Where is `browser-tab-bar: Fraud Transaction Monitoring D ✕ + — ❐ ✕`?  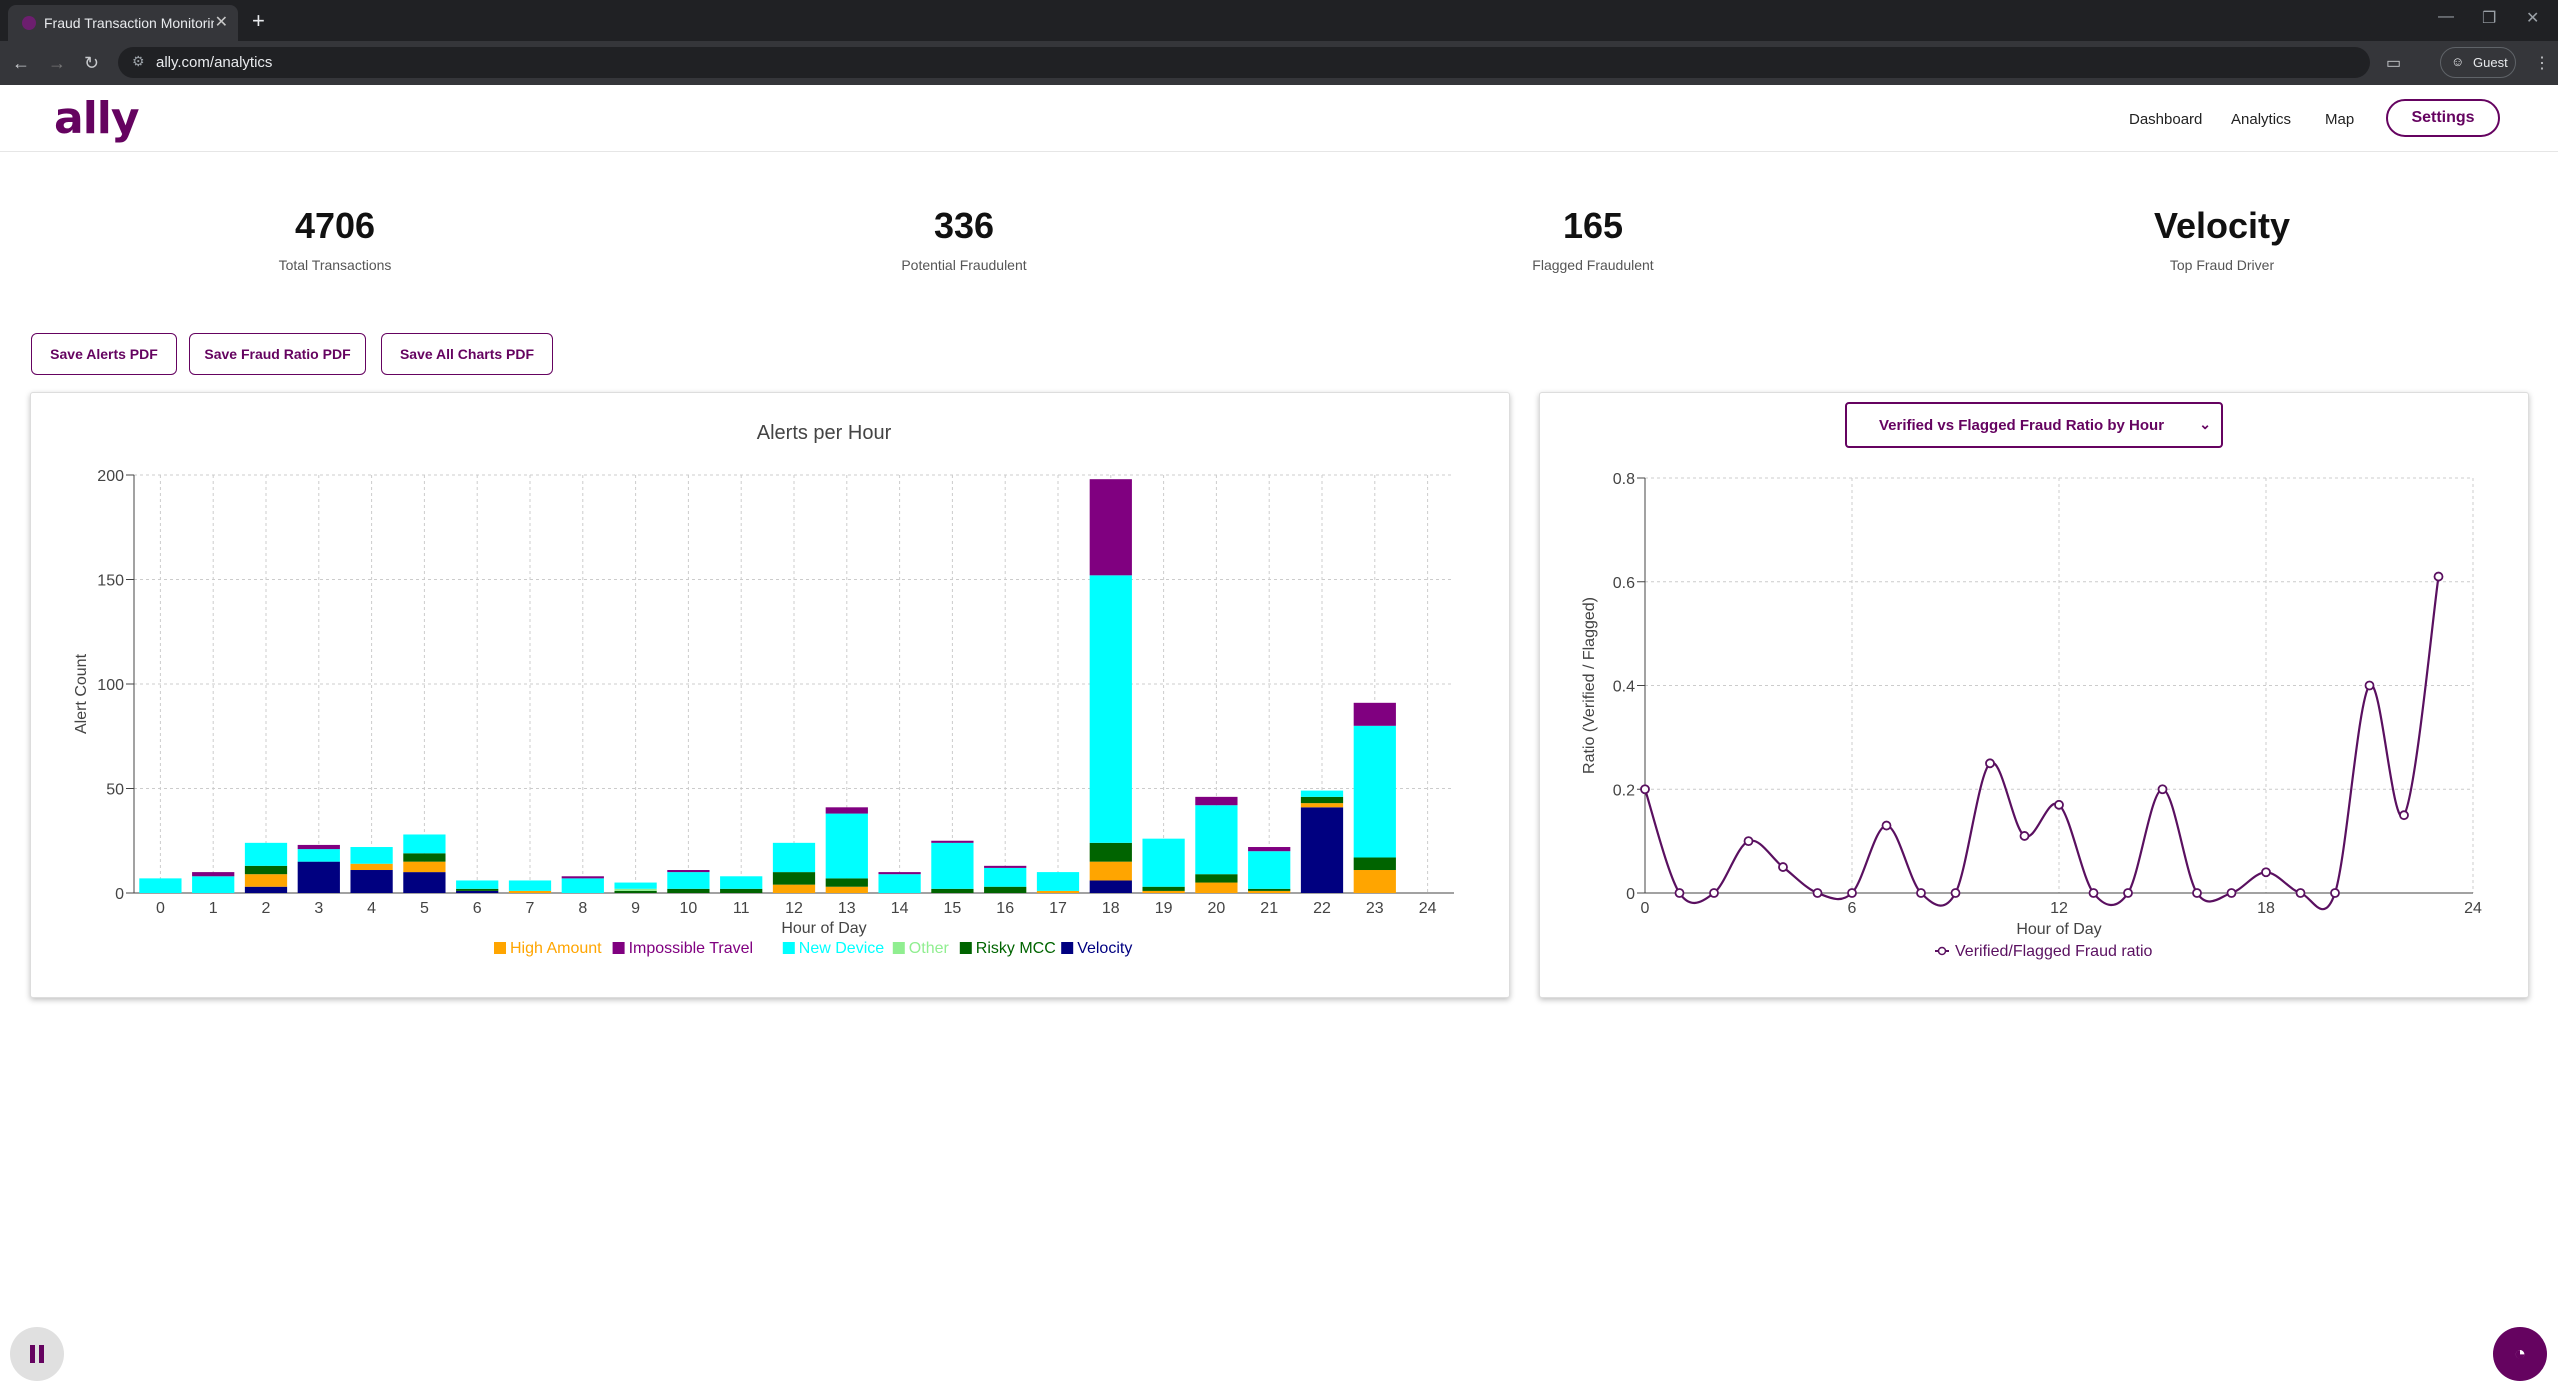 browser-tab-bar: Fraud Transaction Monitoring D ✕ + — ❐ ✕ is located at coordinates (1279, 20).